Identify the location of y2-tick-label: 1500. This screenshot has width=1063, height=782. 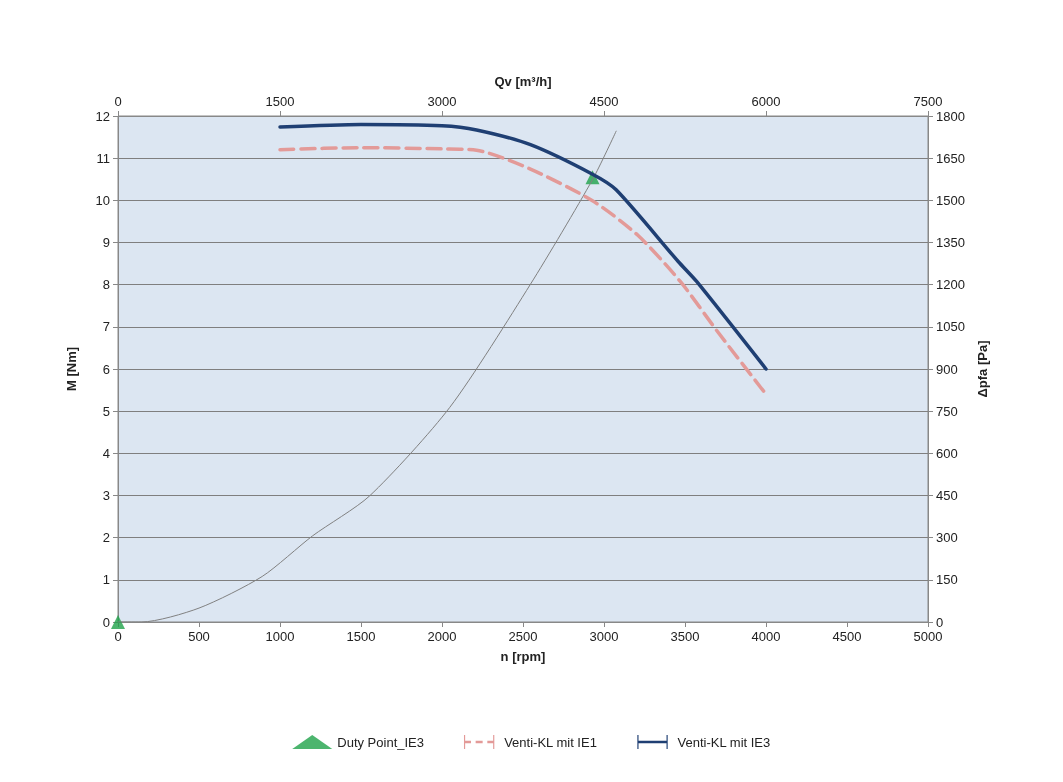
(950, 200).